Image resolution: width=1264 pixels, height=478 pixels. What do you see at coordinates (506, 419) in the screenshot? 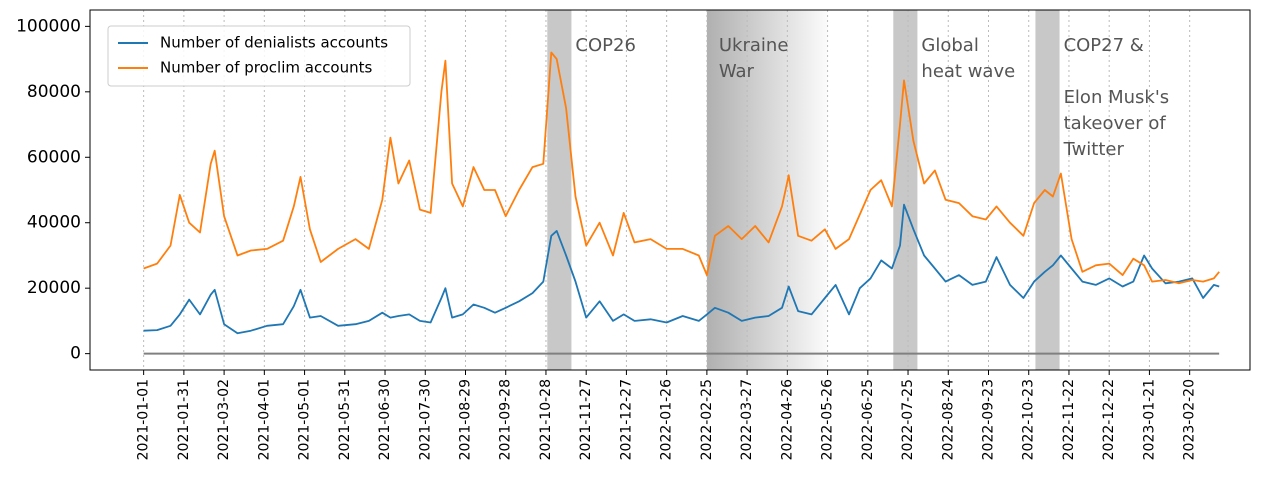
I see `x-tick-label: 2021-09-28` at bounding box center [506, 419].